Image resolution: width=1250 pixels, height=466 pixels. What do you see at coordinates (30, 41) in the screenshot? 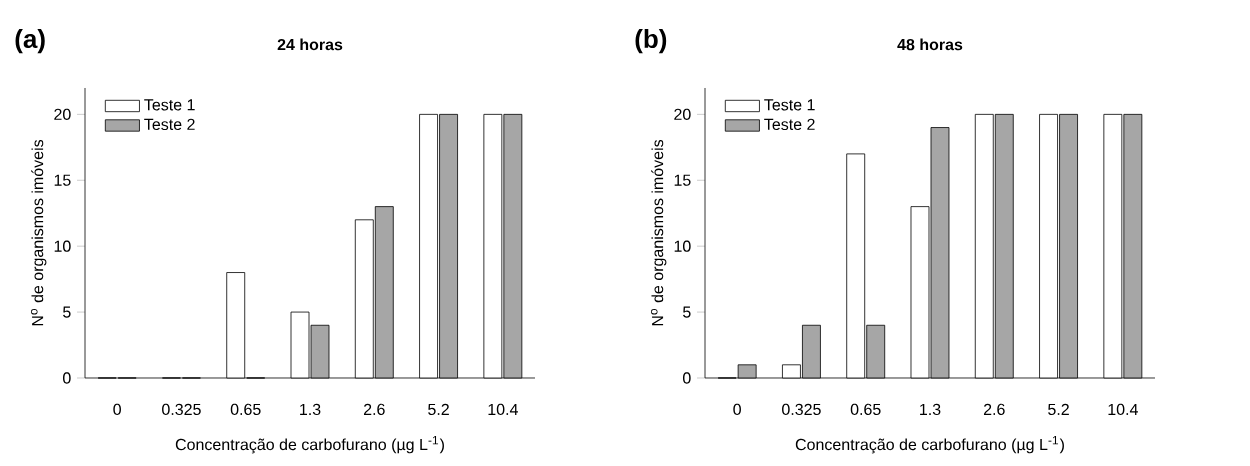
I see `text: (a)` at bounding box center [30, 41].